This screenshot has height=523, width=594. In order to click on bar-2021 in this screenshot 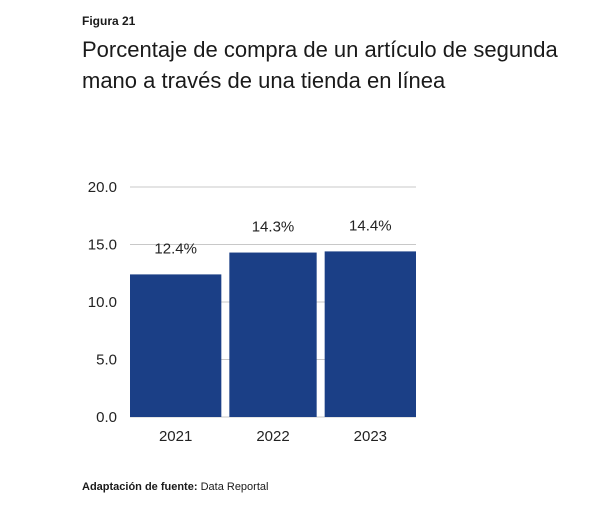, I will do `click(176, 345)`.